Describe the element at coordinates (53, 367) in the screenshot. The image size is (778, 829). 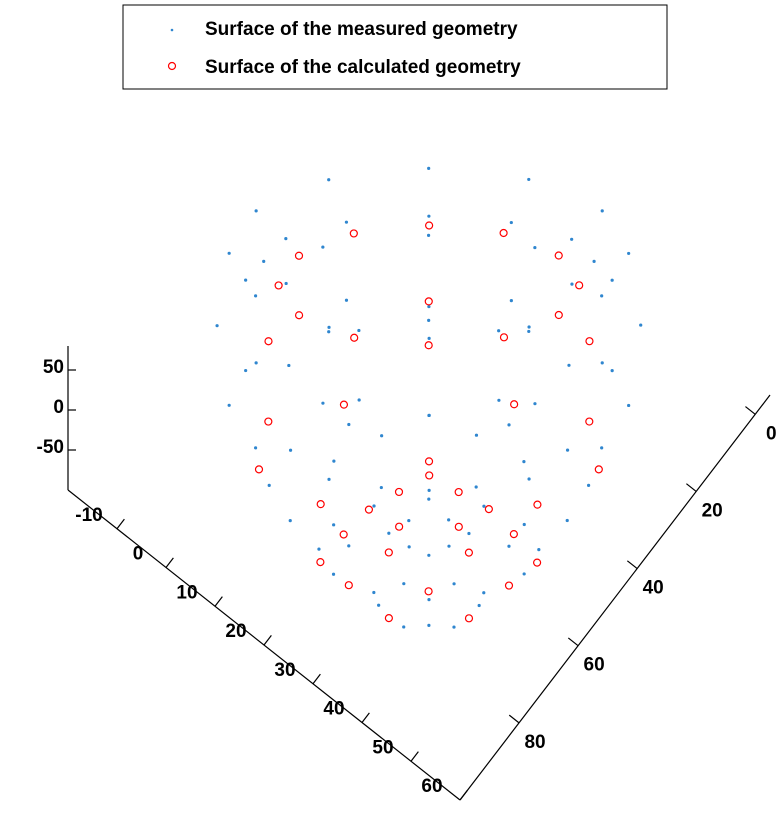
I see `z-tick-label: 50` at that location.